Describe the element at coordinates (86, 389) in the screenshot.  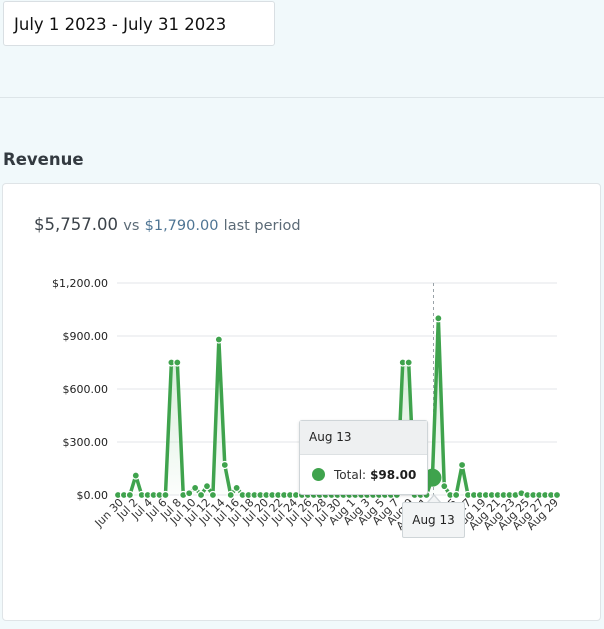
I see `y-tick-label: $600.00` at that location.